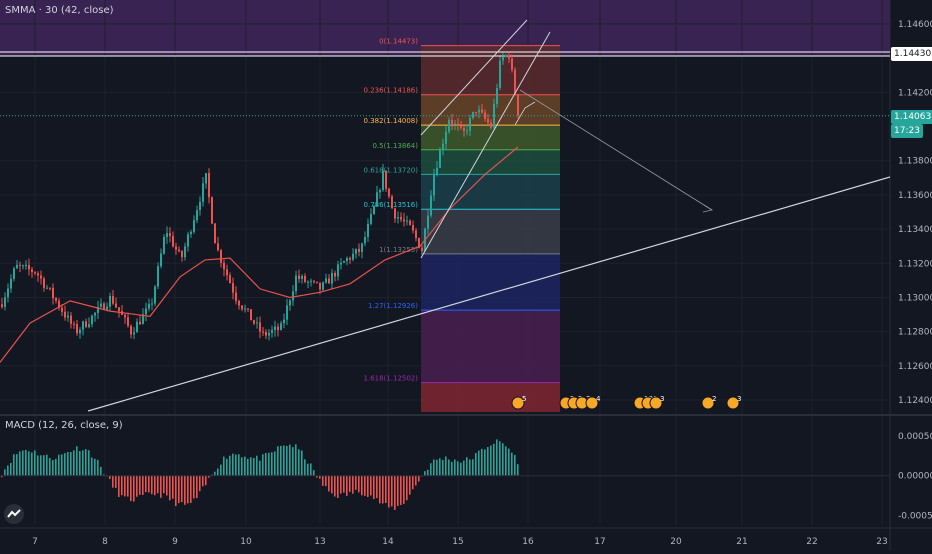  I want to click on macd-indicator-legend: MACD (12, 26, close, 9), so click(64, 425).